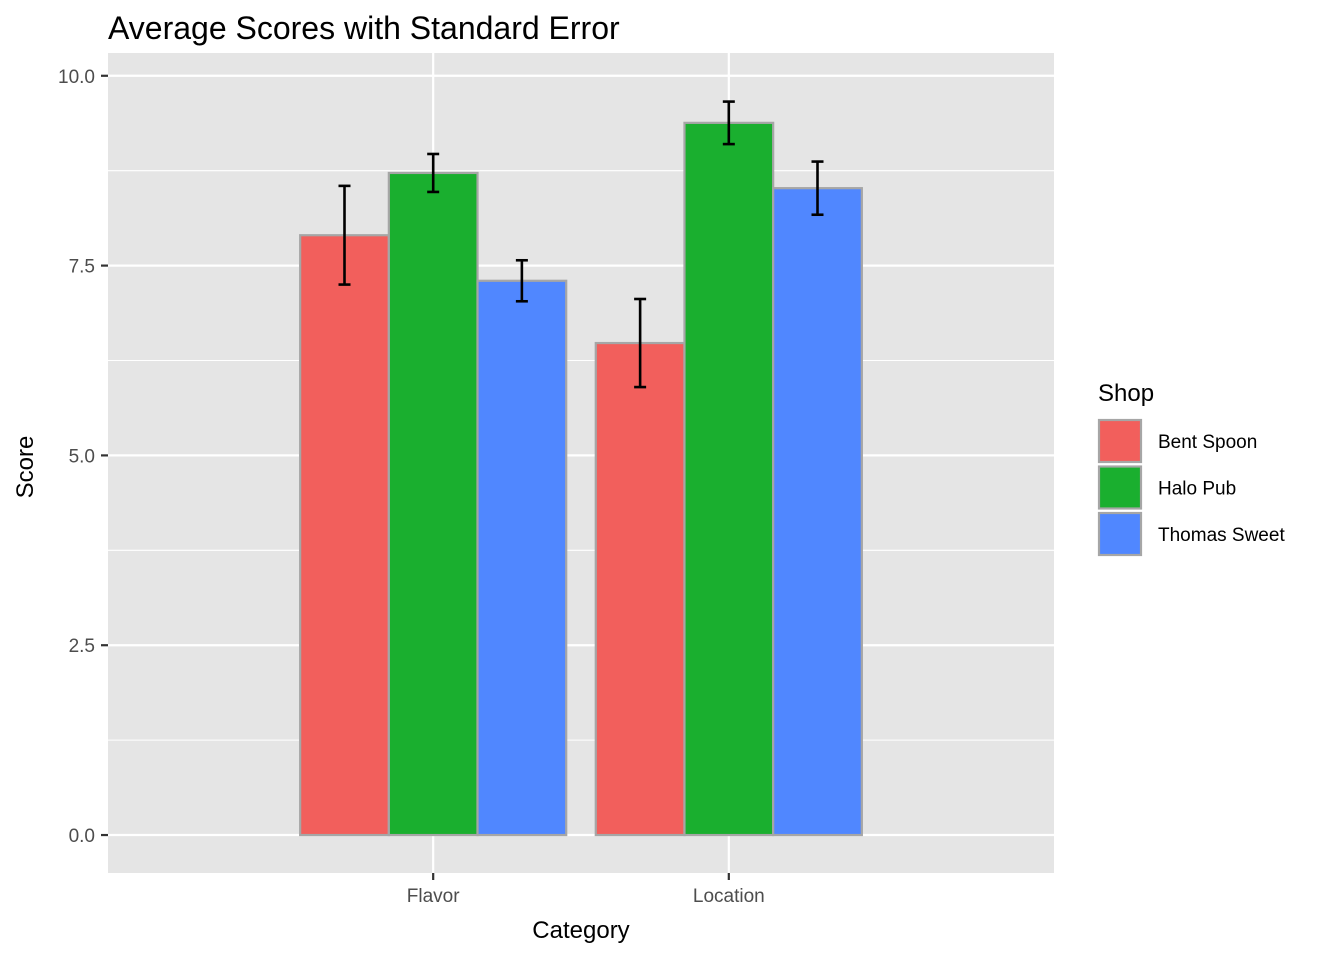  I want to click on y-axis: 0.0 2.5 5.0 7.5 10.0, so click(83, 457).